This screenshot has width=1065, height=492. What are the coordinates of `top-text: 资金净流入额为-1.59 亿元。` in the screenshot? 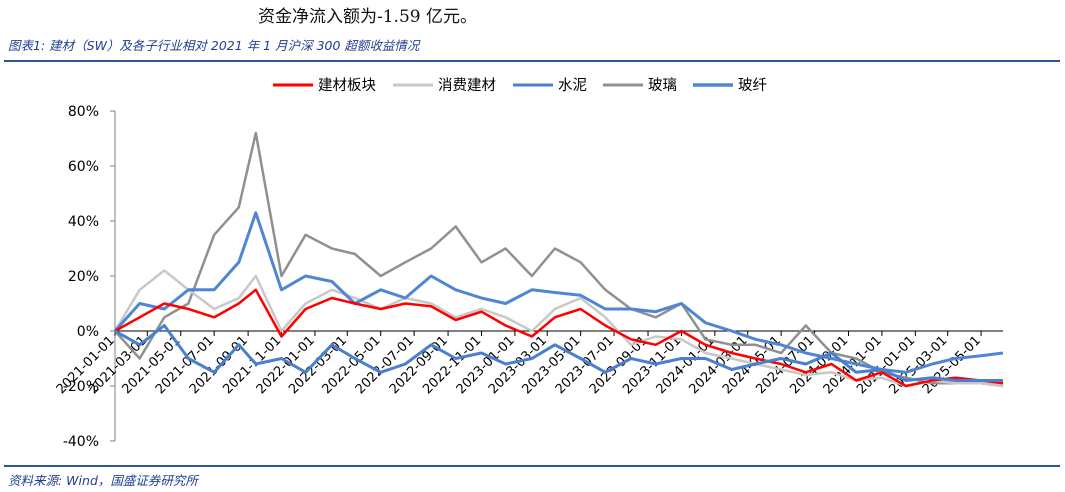 It's located at (367, 17).